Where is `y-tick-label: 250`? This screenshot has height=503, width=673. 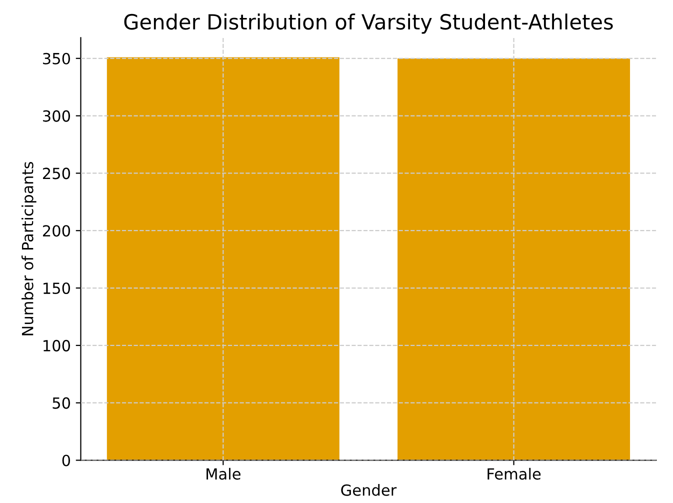 y-tick-label: 250 is located at coordinates (56, 174).